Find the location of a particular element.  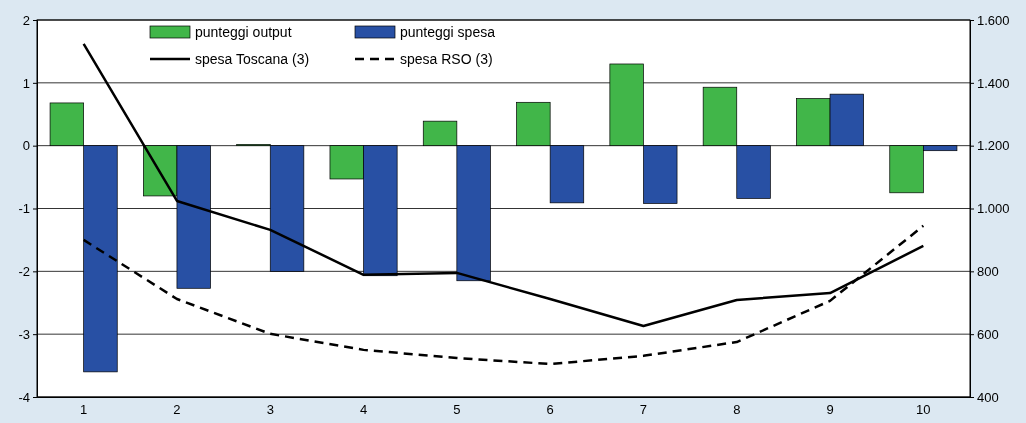

x-tick-label: 1 is located at coordinates (84, 410).